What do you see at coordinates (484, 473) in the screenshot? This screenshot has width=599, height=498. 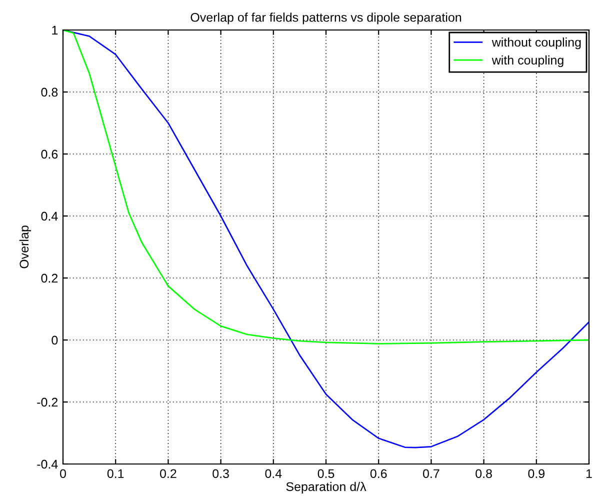 I see `x-tick-label: 0.8` at bounding box center [484, 473].